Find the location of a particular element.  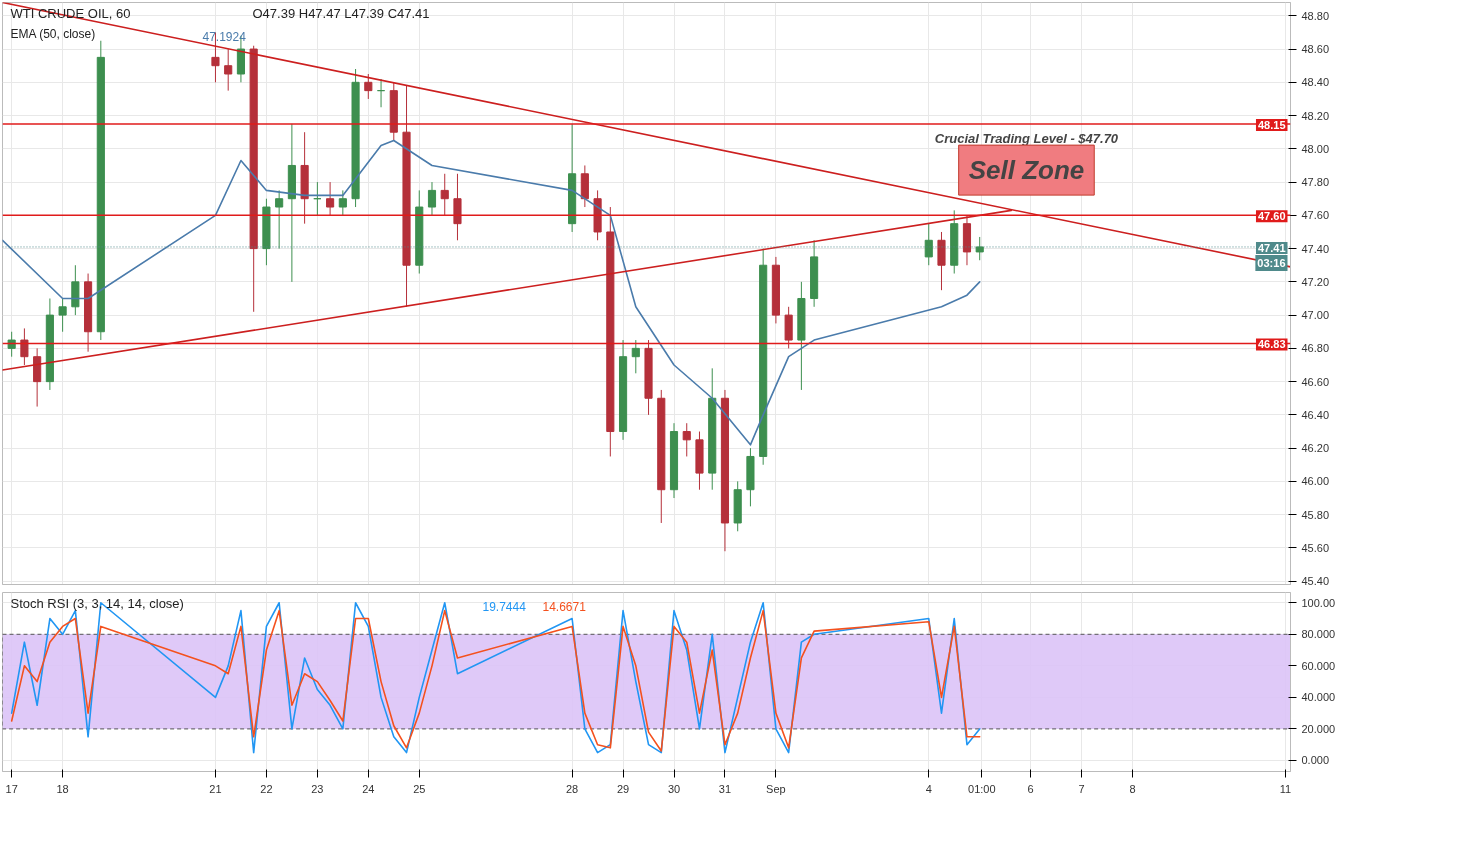

y-tick-label: 47.60 is located at coordinates (1315, 215).